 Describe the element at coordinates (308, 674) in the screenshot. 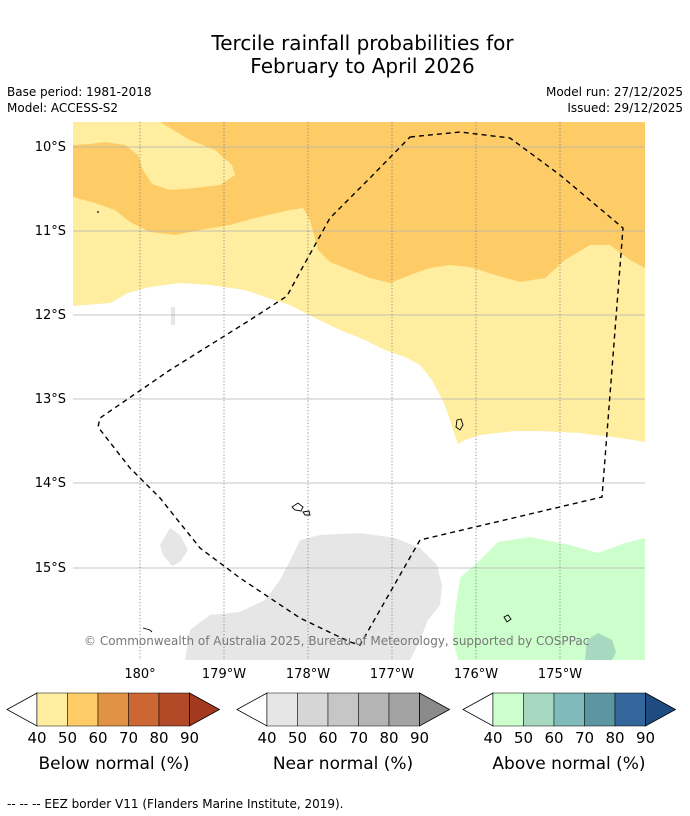

I see `lon-label: 178°W` at that location.